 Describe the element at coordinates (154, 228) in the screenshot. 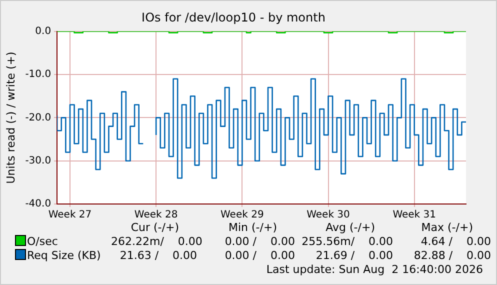

I see `text: Cur (-/+)` at that location.